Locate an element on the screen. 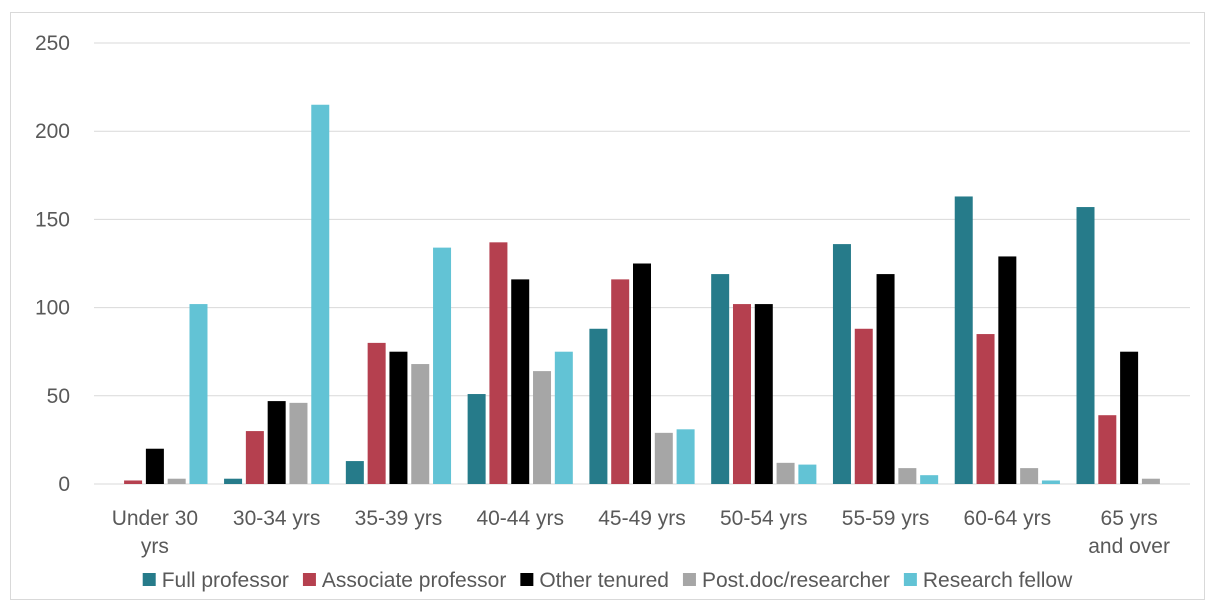 Image resolution: width=1215 pixels, height=610 pixels. x-tick-label: 65 yrs is located at coordinates (1129, 518).